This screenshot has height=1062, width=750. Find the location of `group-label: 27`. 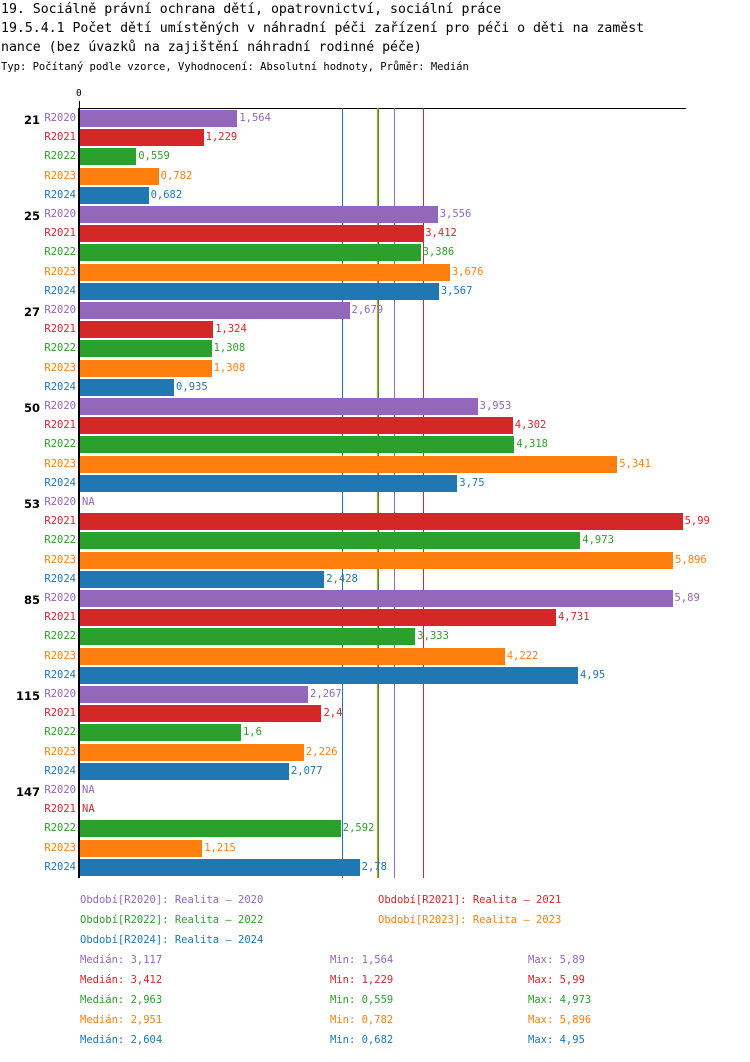

group-label: 27 is located at coordinates (31, 312).